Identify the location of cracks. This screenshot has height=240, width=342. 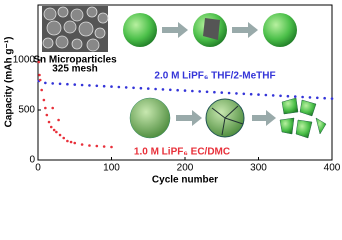
(227, 120).